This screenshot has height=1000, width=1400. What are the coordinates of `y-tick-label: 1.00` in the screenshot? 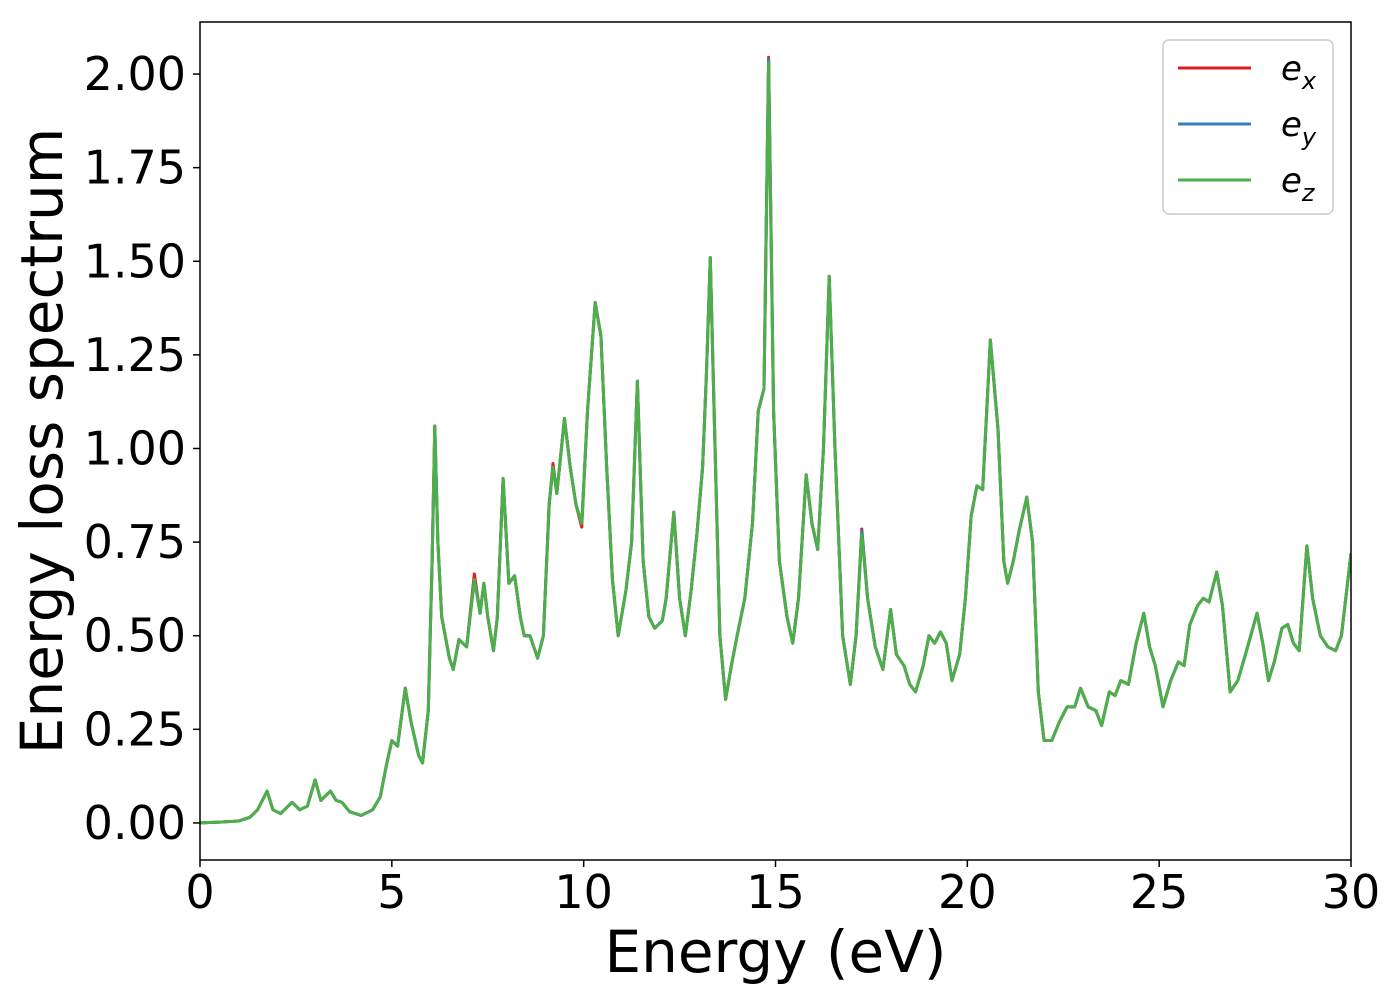 It's located at (135, 448).